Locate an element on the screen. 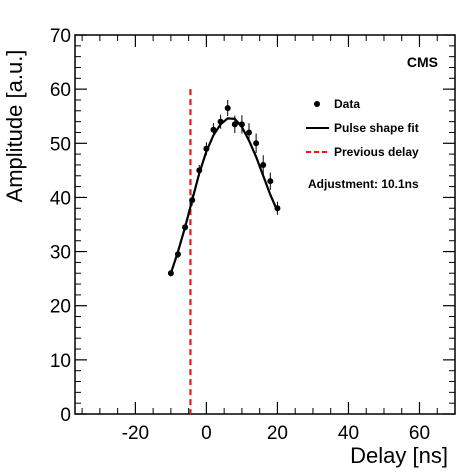 The image size is (474, 474). legend-previous-delay-label: Previous delay is located at coordinates (376, 152).